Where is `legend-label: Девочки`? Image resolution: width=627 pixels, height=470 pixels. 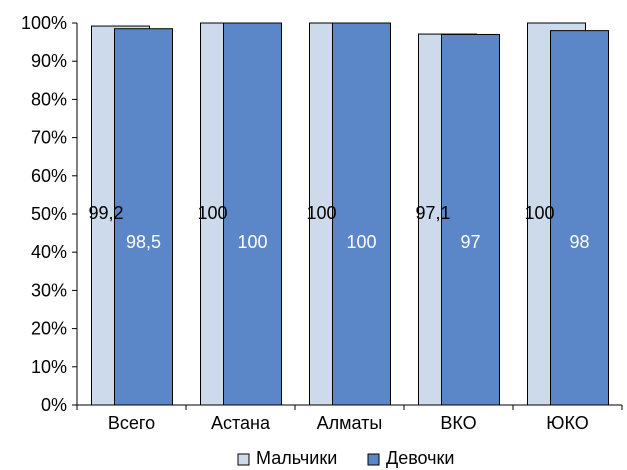
legend-label: Девочки is located at coordinates (420, 458).